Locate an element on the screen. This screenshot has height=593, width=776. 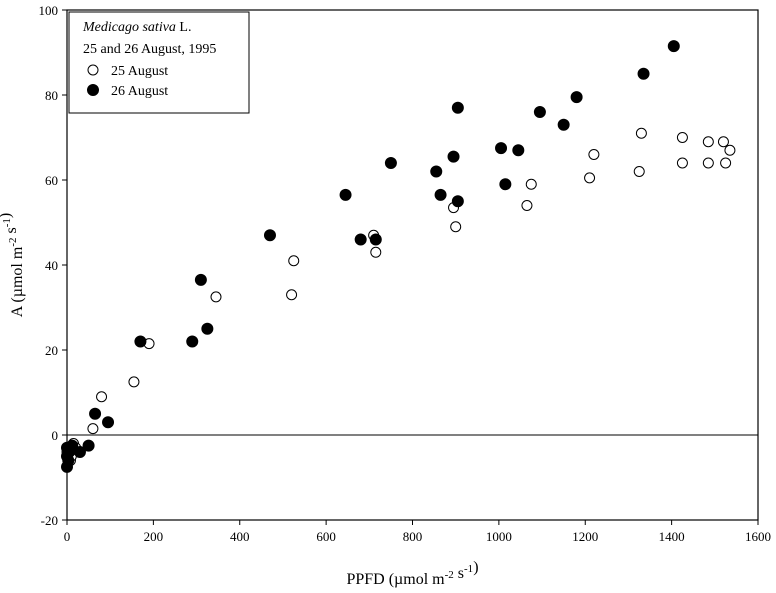
y-tick-label: 40 is located at coordinates (51, 265).